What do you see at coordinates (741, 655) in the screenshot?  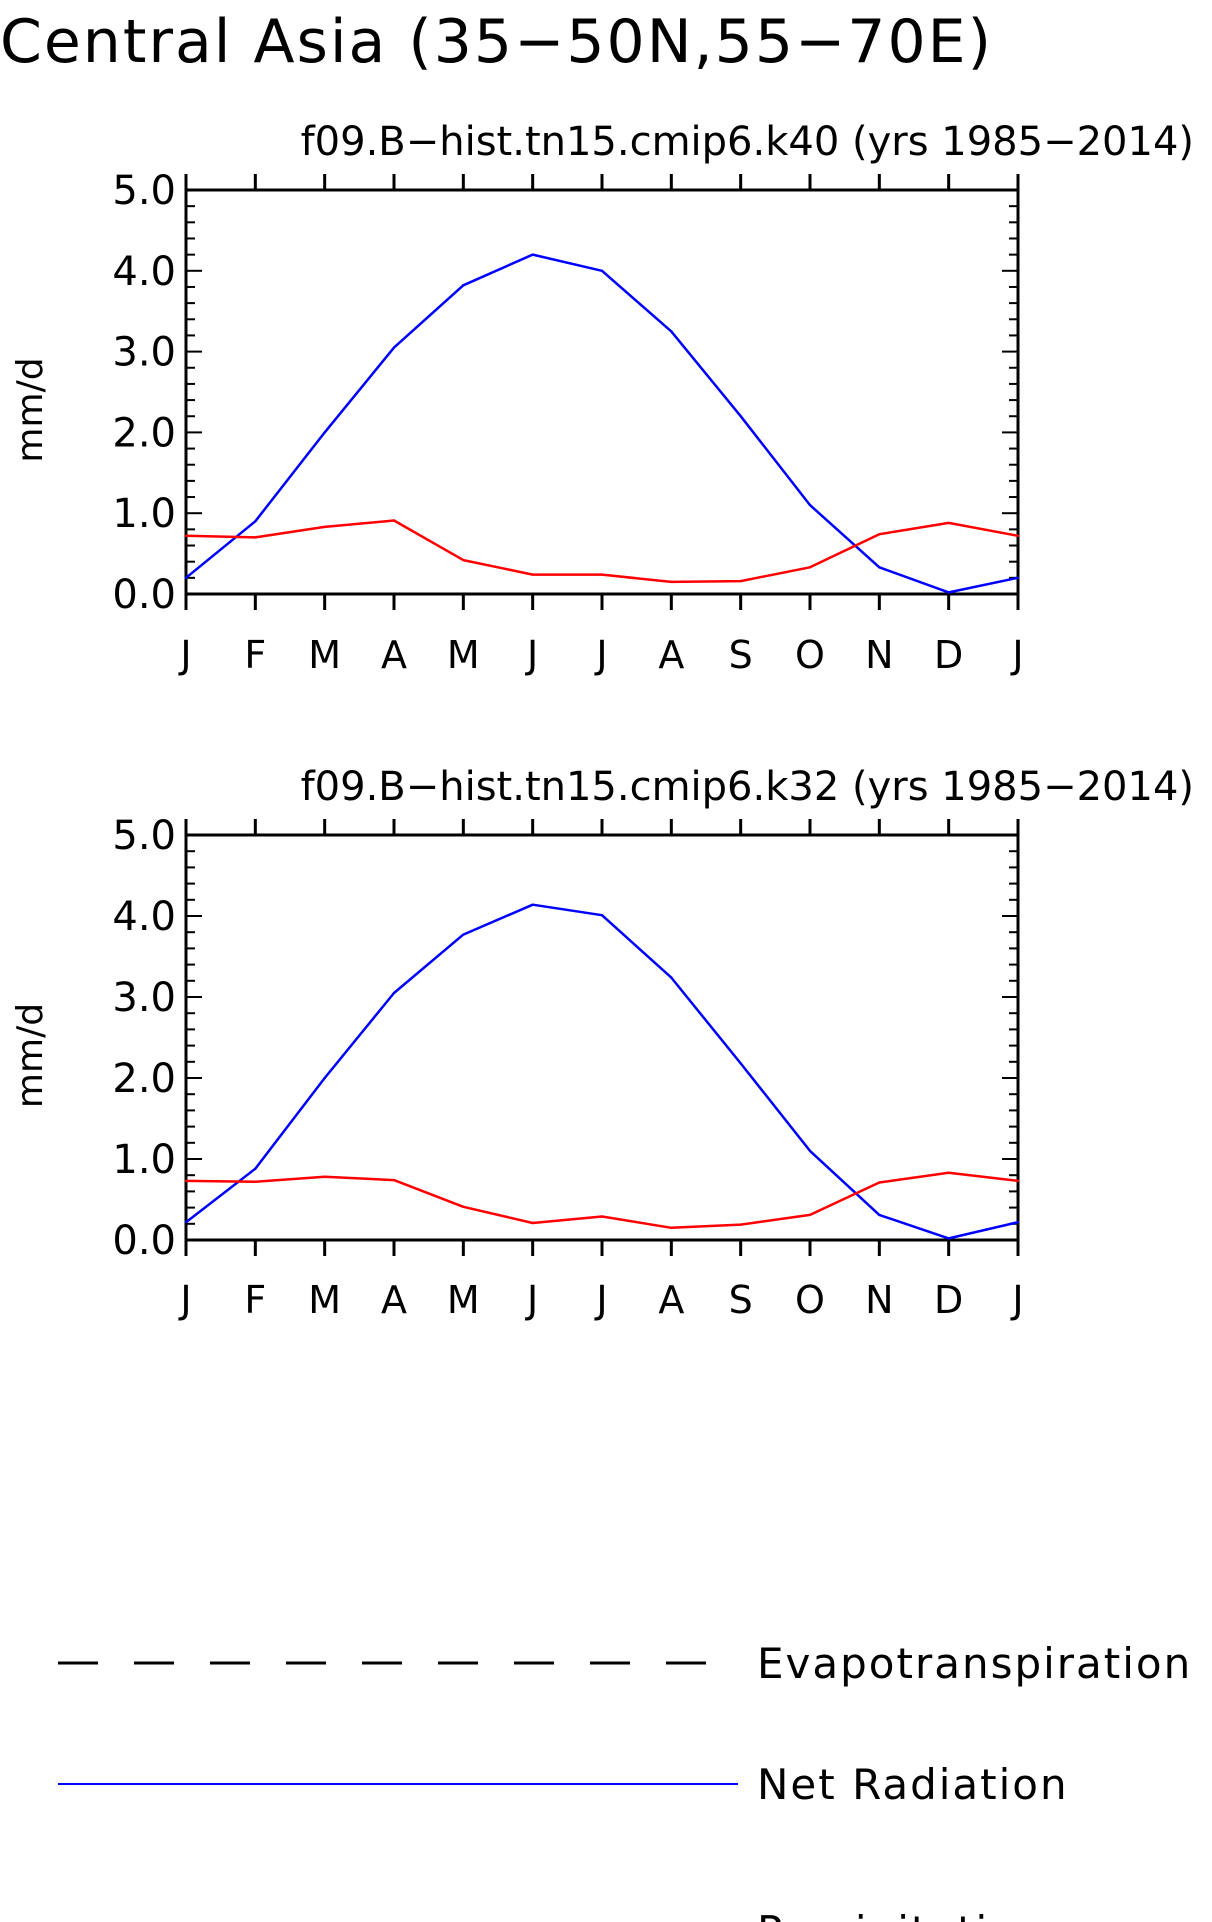 I see `x-tick-label: S` at bounding box center [741, 655].